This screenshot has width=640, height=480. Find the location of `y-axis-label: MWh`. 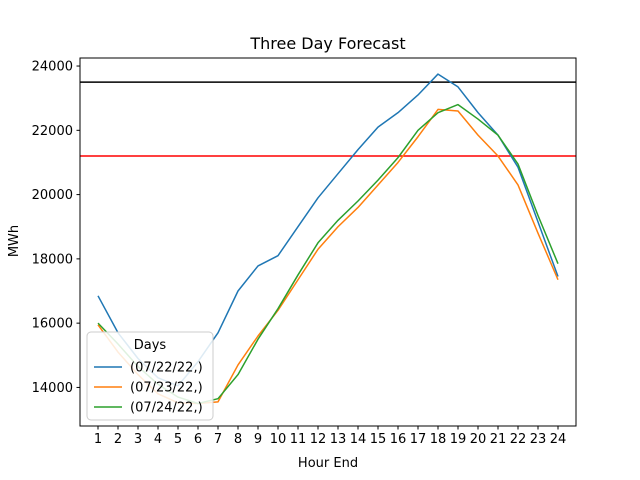

y-axis-label: MWh is located at coordinates (14, 241).